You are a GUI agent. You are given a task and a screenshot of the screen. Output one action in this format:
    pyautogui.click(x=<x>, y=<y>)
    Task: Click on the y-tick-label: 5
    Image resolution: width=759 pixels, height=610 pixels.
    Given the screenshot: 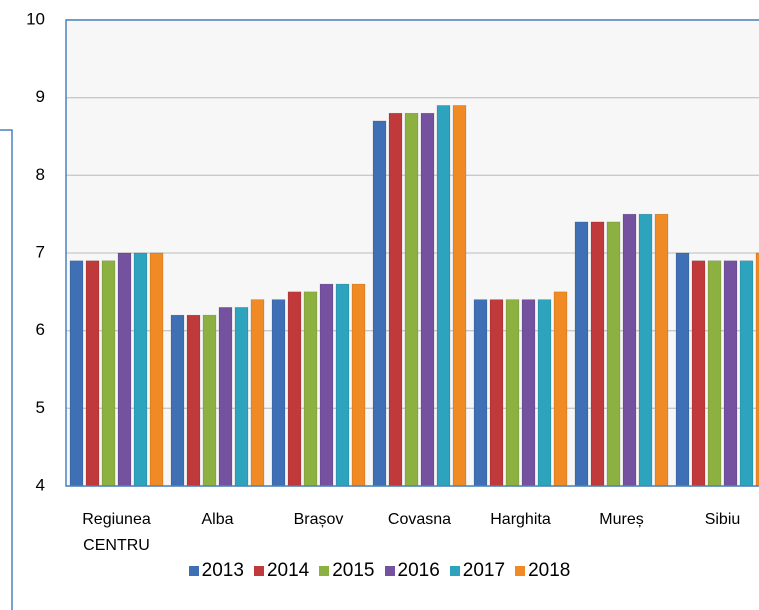 What is the action you would take?
    pyautogui.click(x=40, y=407)
    